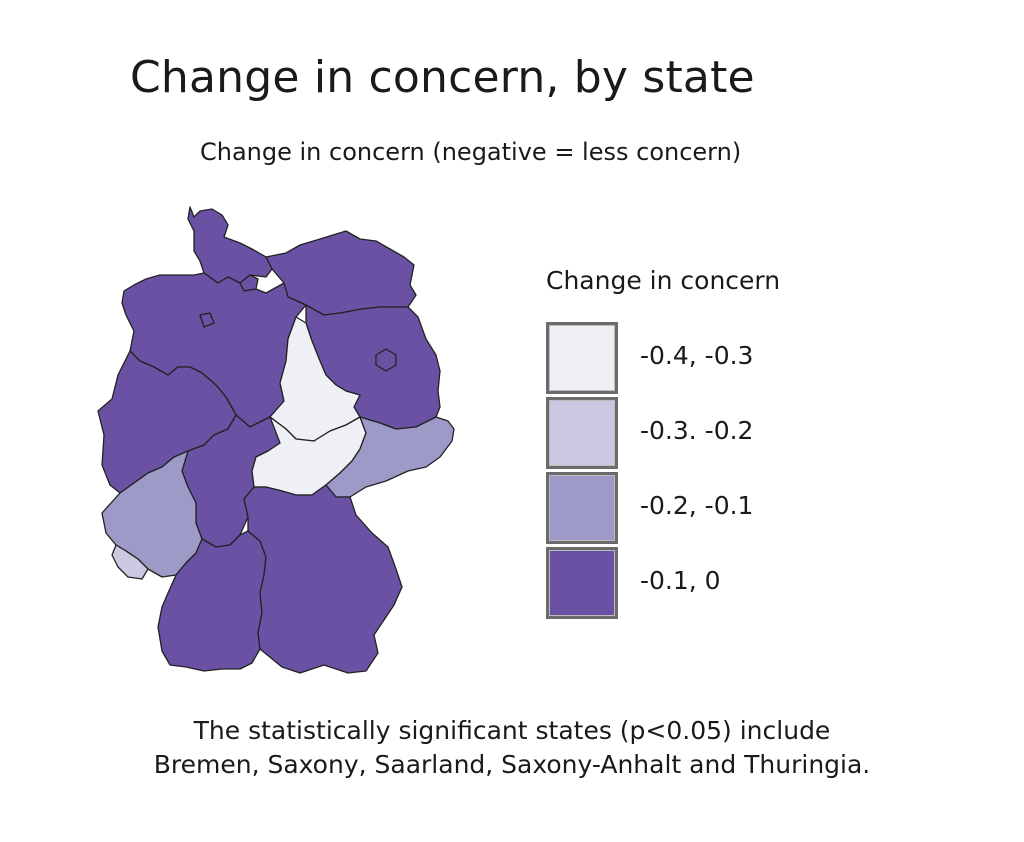 Image resolution: width=1024 pixels, height=842 pixels. I want to click on legend-label: -0.2, -0.1, so click(697, 505).